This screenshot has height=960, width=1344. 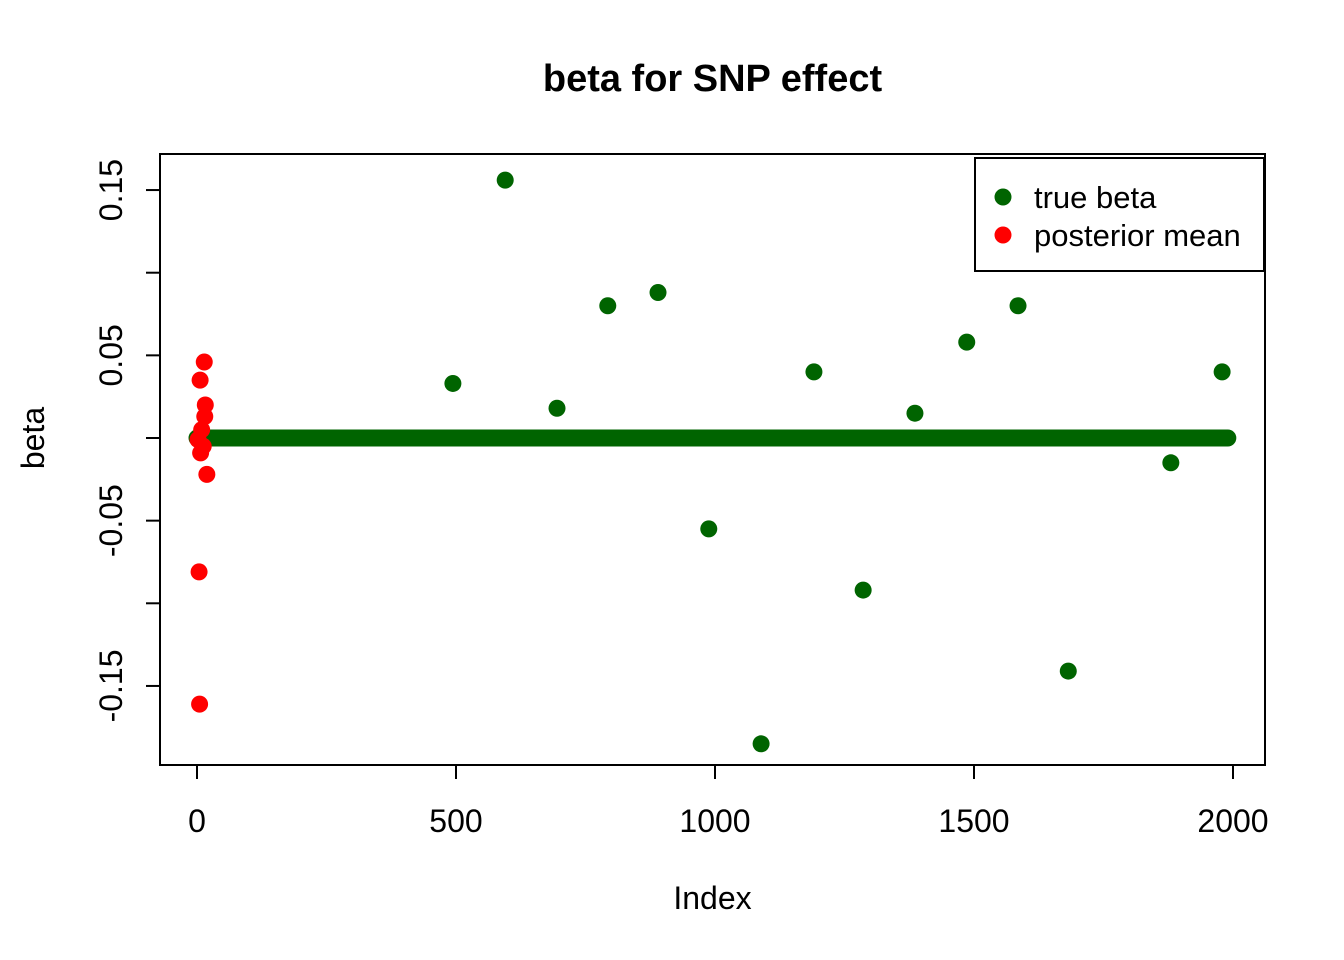 I want to click on legend-label: true beta, so click(x=1095, y=197).